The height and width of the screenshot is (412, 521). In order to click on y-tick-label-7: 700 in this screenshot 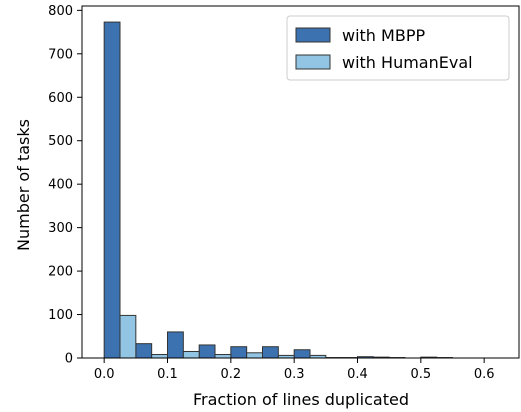, I will do `click(60, 54)`.